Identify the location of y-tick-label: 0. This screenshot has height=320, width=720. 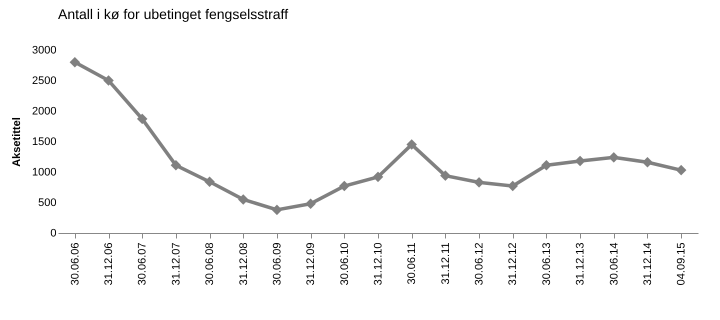
(53, 234).